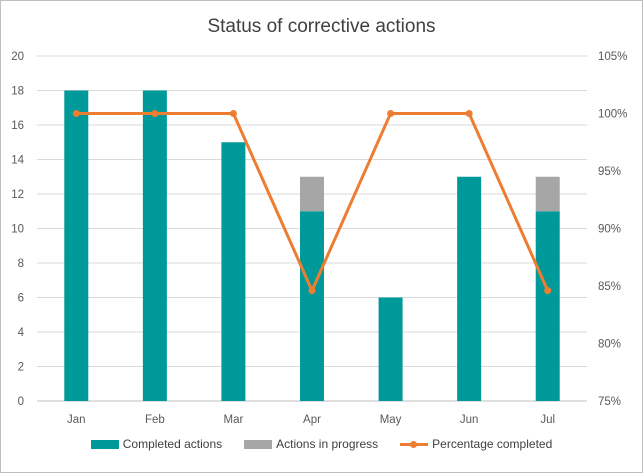 The height and width of the screenshot is (473, 643). I want to click on x-tick-label: Jun, so click(469, 420).